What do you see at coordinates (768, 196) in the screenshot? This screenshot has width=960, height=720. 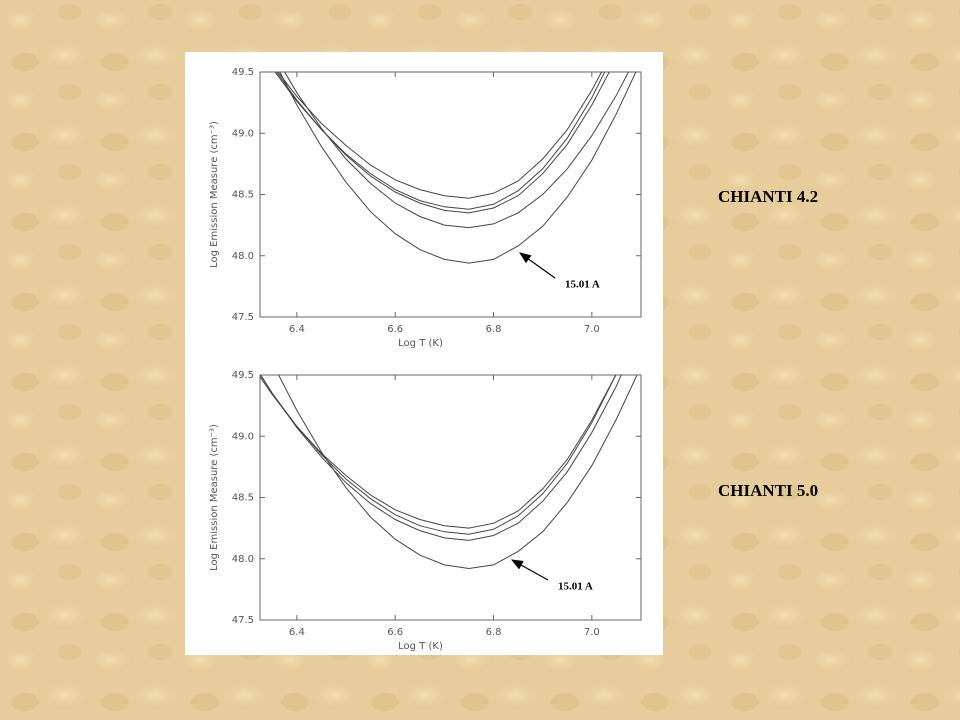 I see `chart-title: CHIANTI 4.2` at bounding box center [768, 196].